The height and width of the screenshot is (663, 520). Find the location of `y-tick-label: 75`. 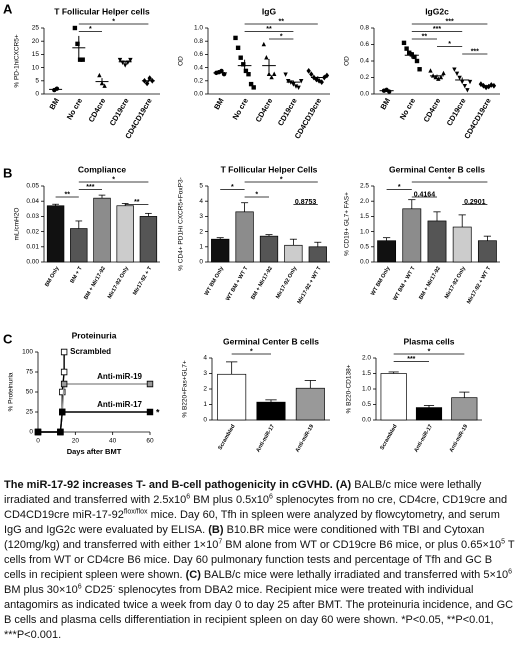

y-tick-label: 75 is located at coordinates (30, 372).